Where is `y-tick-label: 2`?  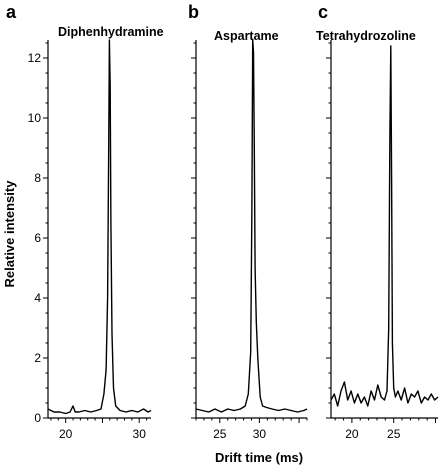 y-tick-label: 2 is located at coordinates (37, 358).